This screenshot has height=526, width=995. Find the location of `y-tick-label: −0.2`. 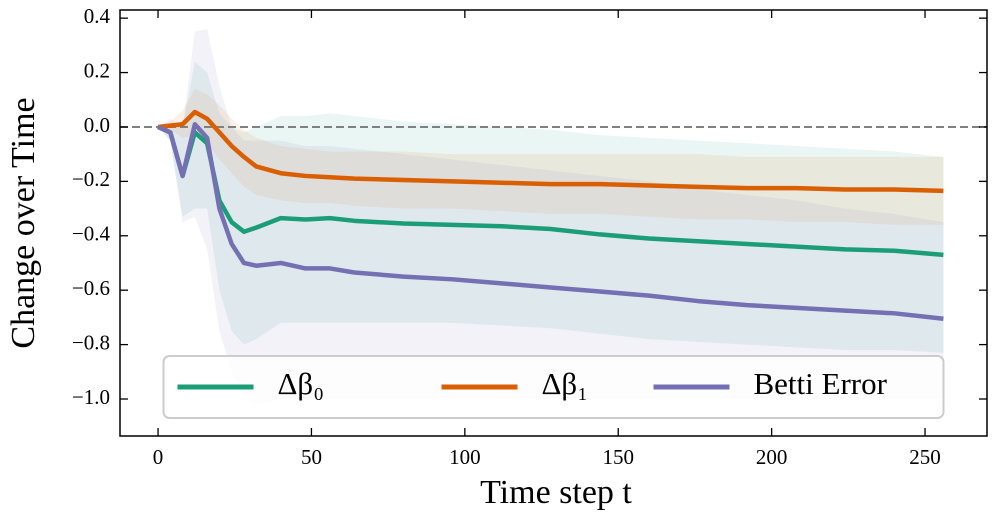

y-tick-label: −0.2 is located at coordinates (91, 179).